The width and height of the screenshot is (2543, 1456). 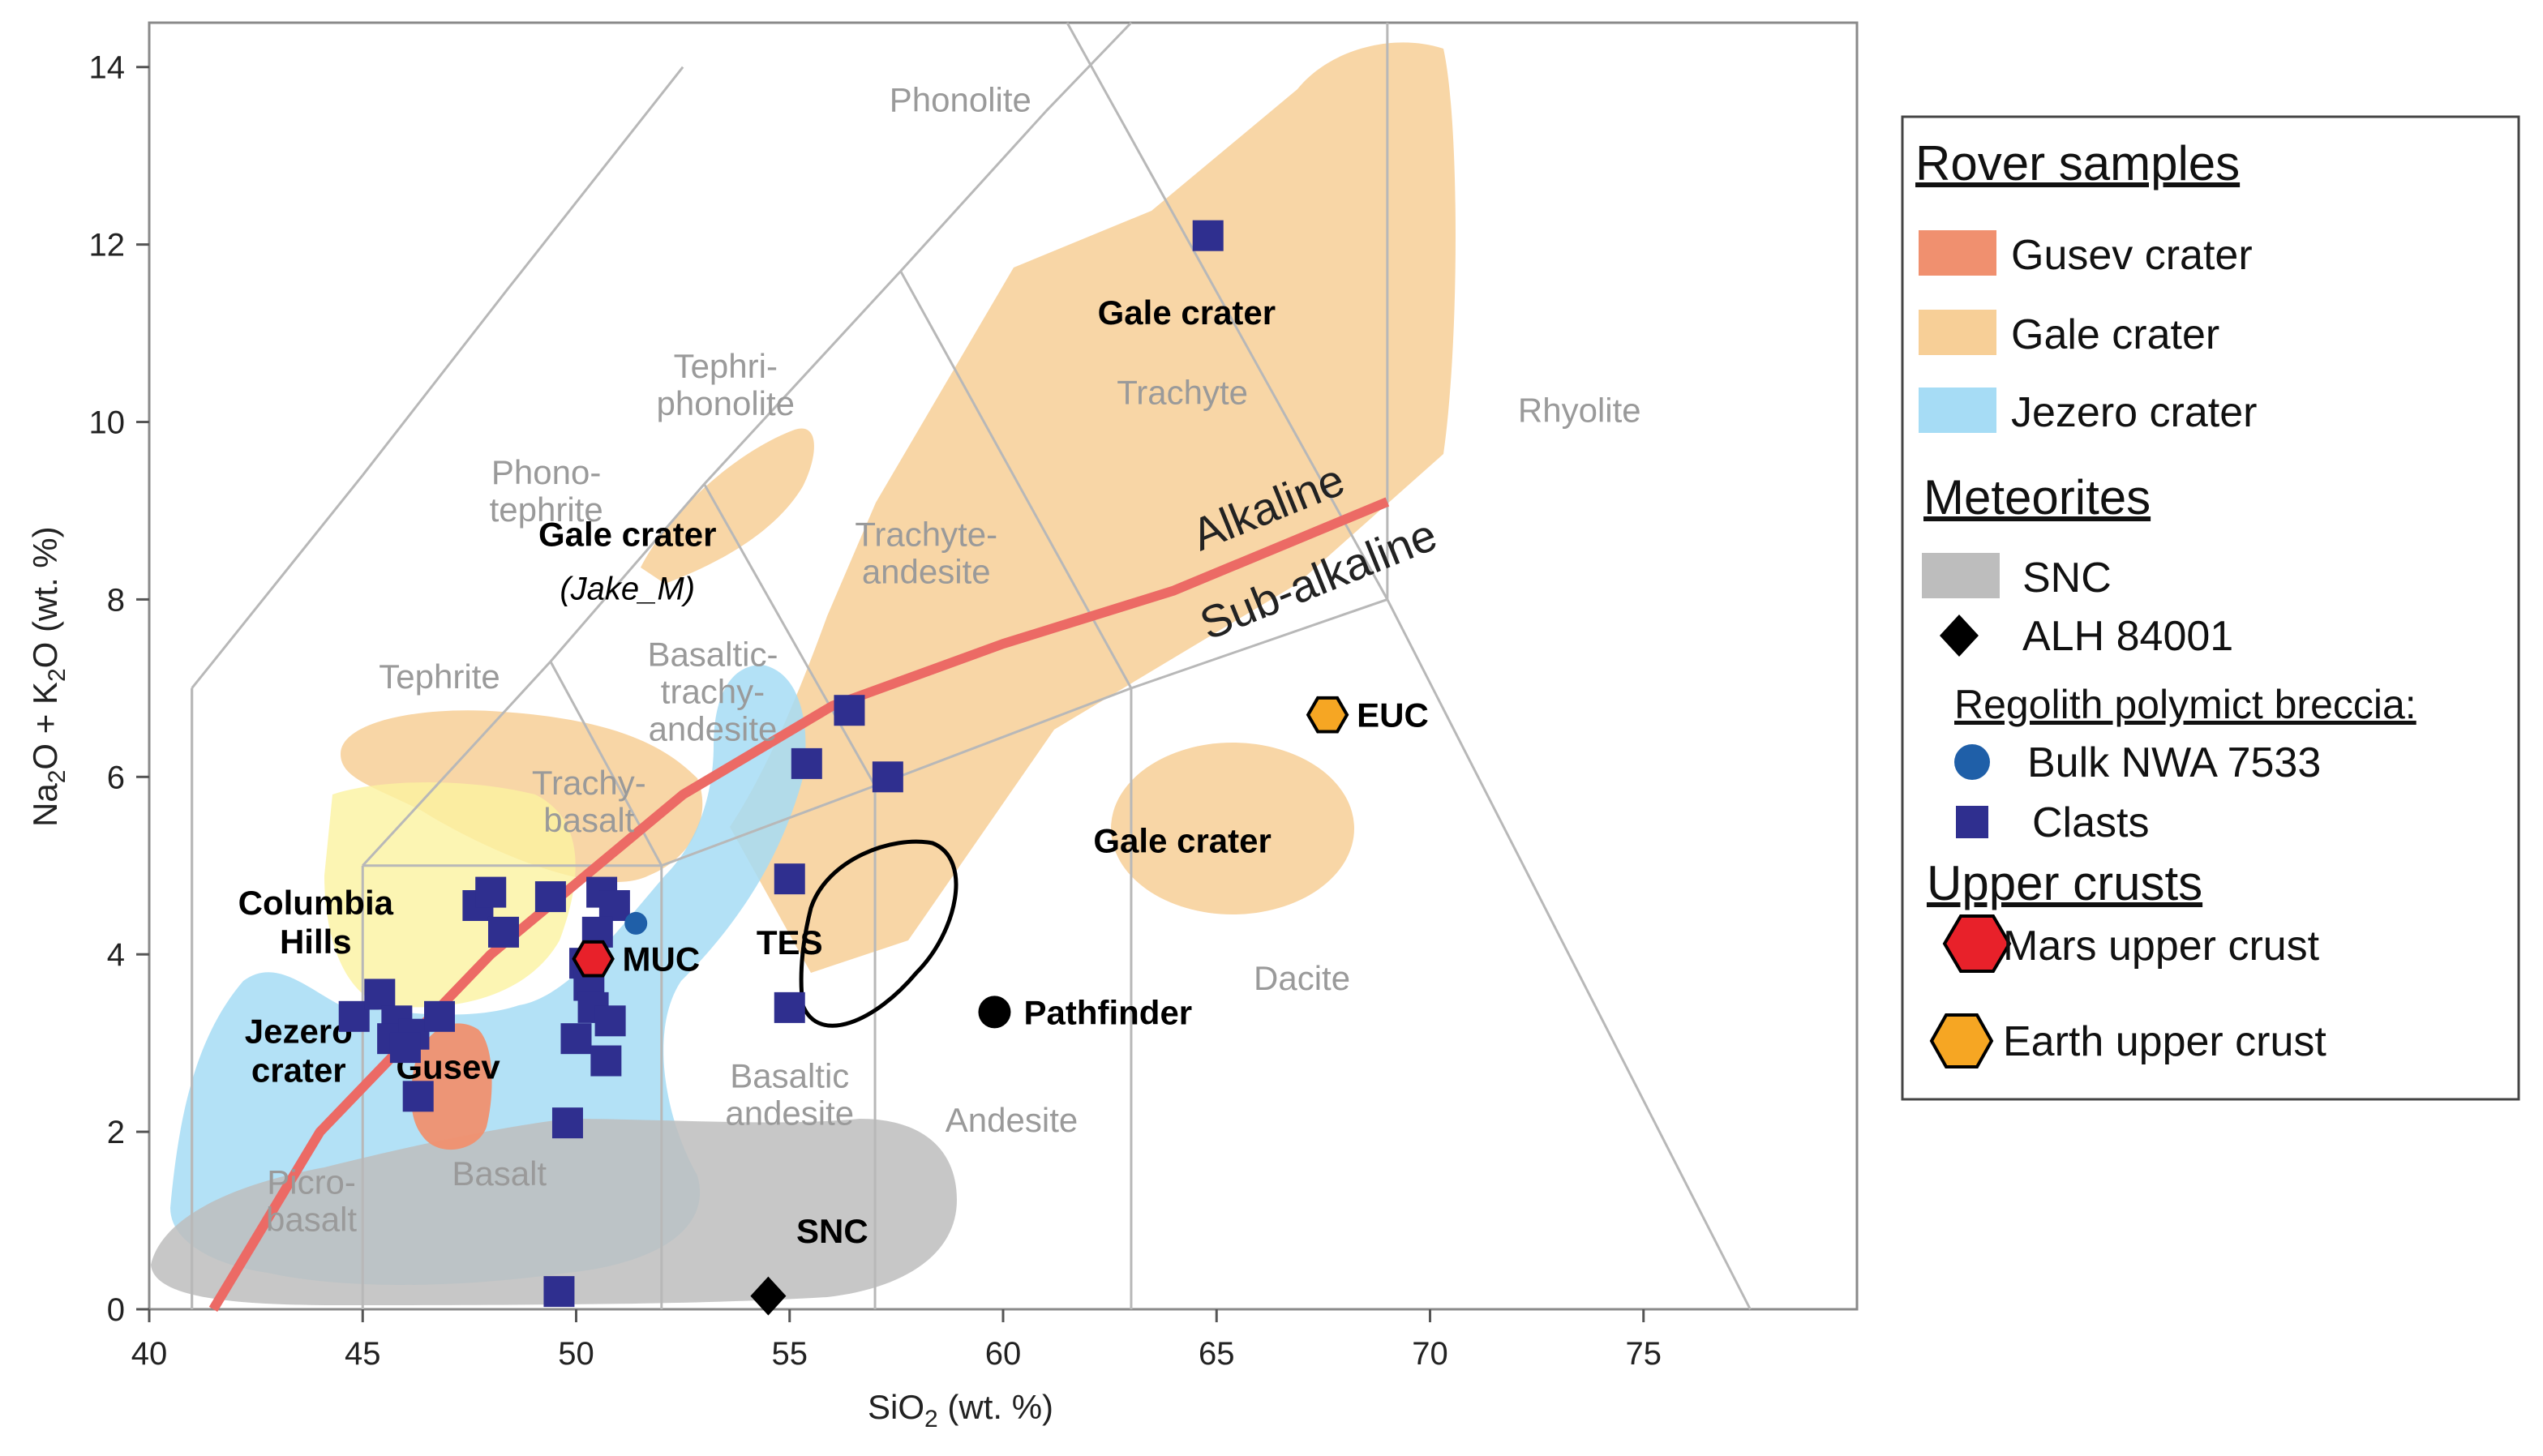 What do you see at coordinates (2064, 883) in the screenshot?
I see `legend-title-upper: Upper crusts` at bounding box center [2064, 883].